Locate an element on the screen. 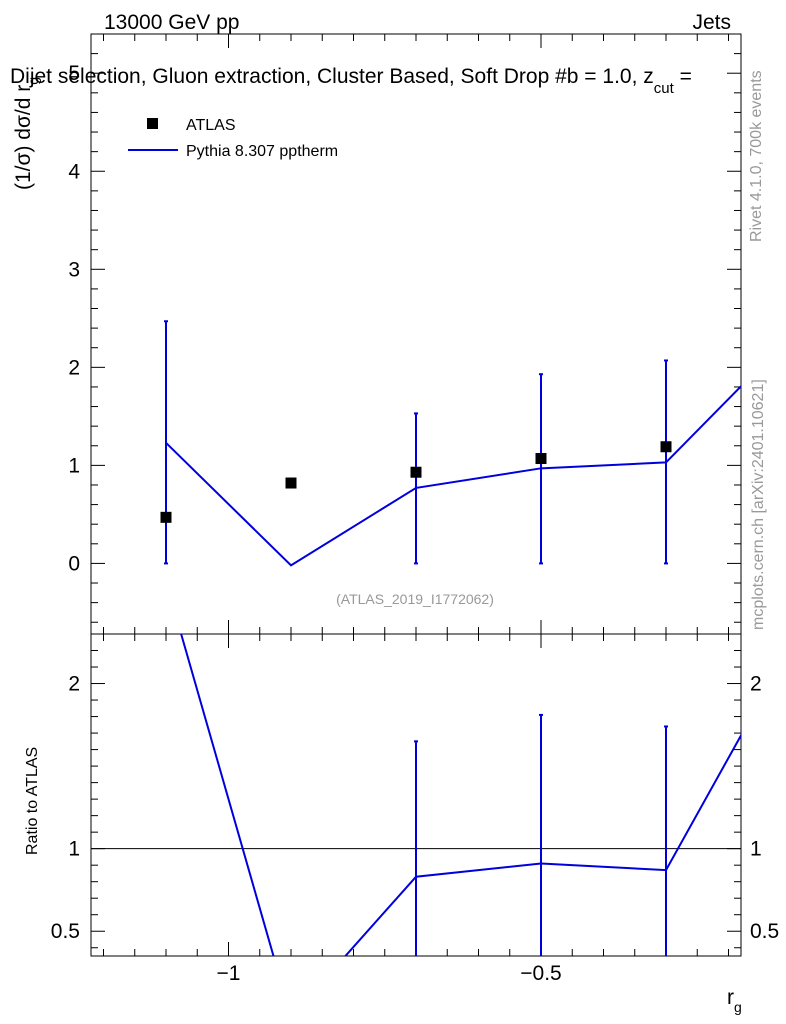 Image resolution: width=786 pixels, height=1024 pixels. mcplots-label: mcplots.cern.ch [arXiv:2401.10621] is located at coordinates (758, 504).